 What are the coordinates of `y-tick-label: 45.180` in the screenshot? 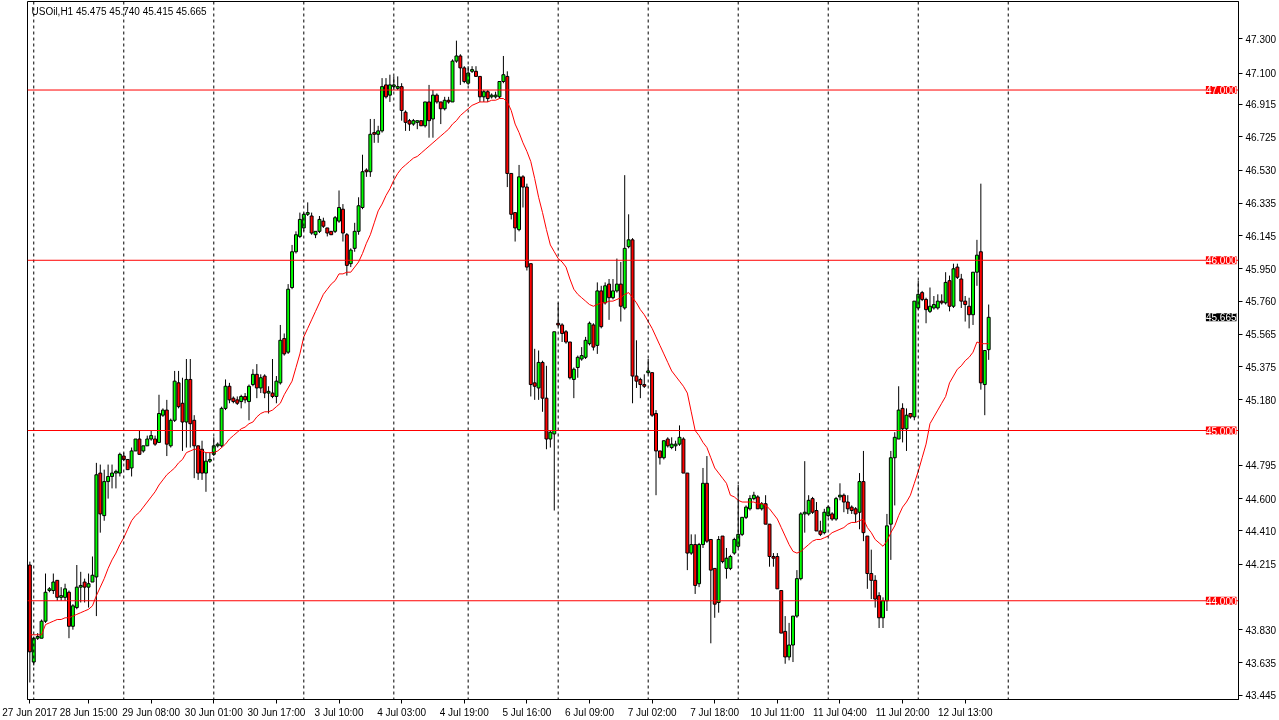 It's located at (1261, 400).